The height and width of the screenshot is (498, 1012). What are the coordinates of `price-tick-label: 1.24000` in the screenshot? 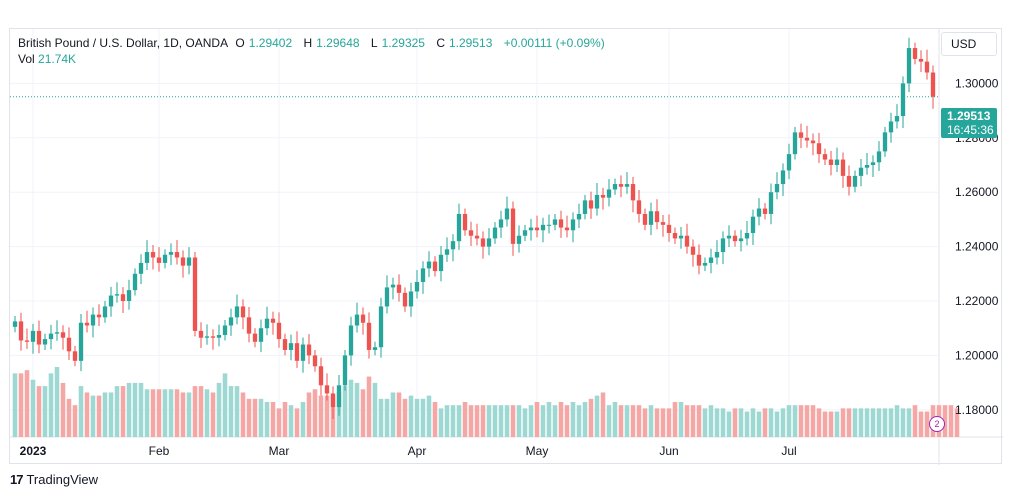 It's located at (977, 247).